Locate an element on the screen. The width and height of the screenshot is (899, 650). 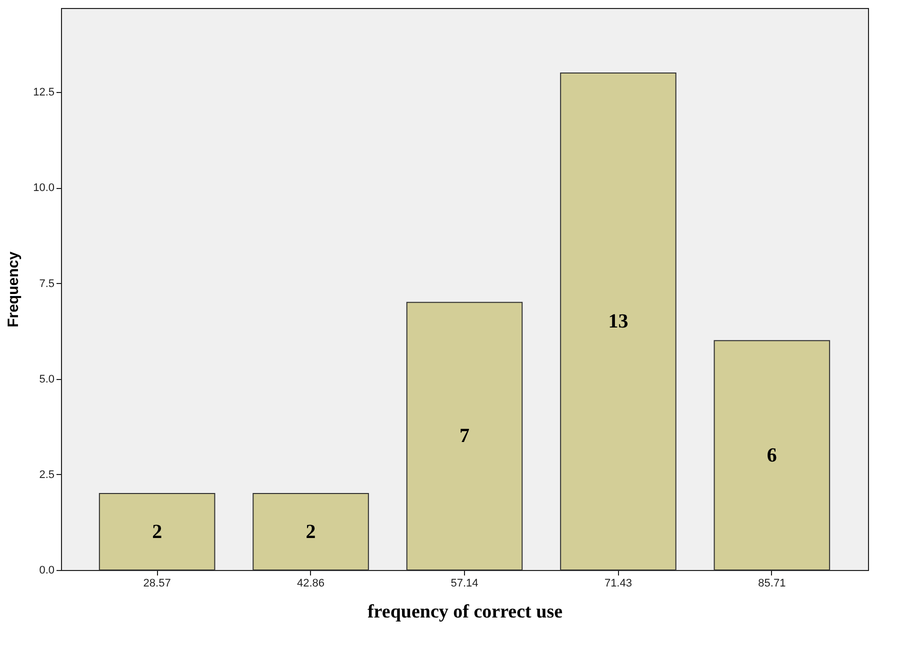
y-tick-label: 2.5 is located at coordinates (46, 474).